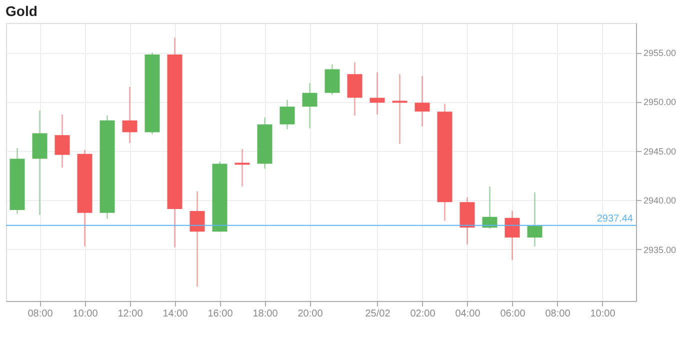 The image size is (699, 349). Describe the element at coordinates (468, 314) in the screenshot. I see `x-tick-label: 04:00` at that location.